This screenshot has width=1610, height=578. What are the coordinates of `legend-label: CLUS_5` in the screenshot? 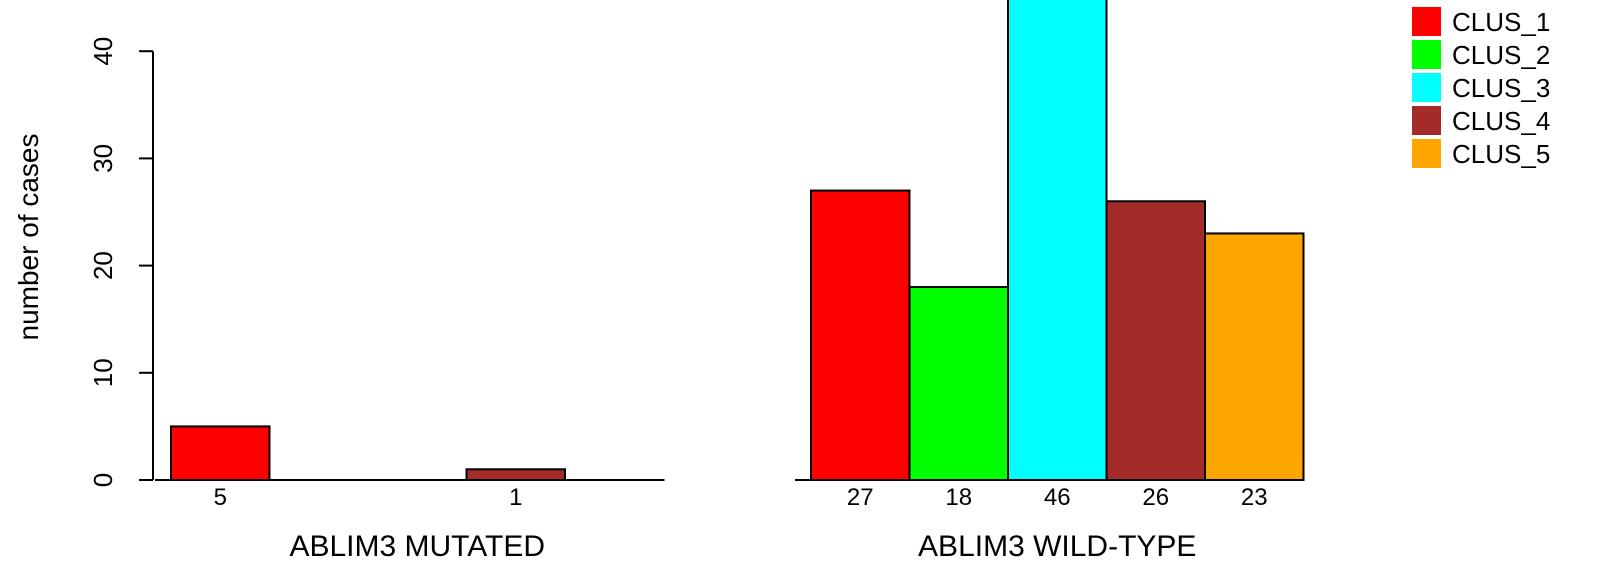 It's located at (1501, 154).